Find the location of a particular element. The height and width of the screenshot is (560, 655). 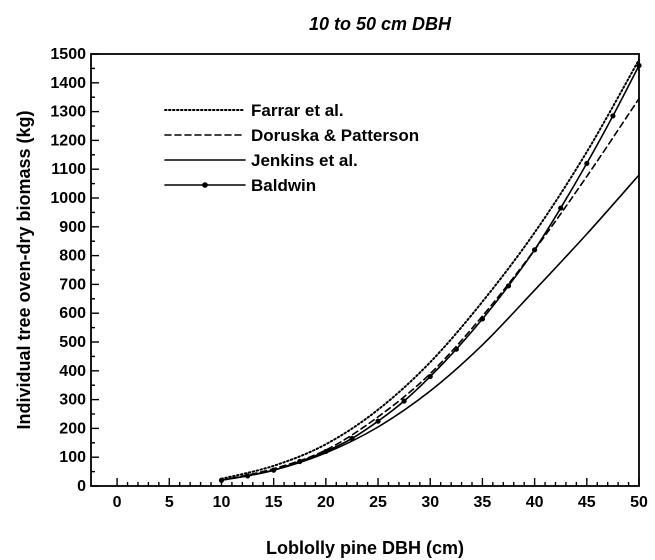

y-tick-label: 700 is located at coordinates (72, 284).